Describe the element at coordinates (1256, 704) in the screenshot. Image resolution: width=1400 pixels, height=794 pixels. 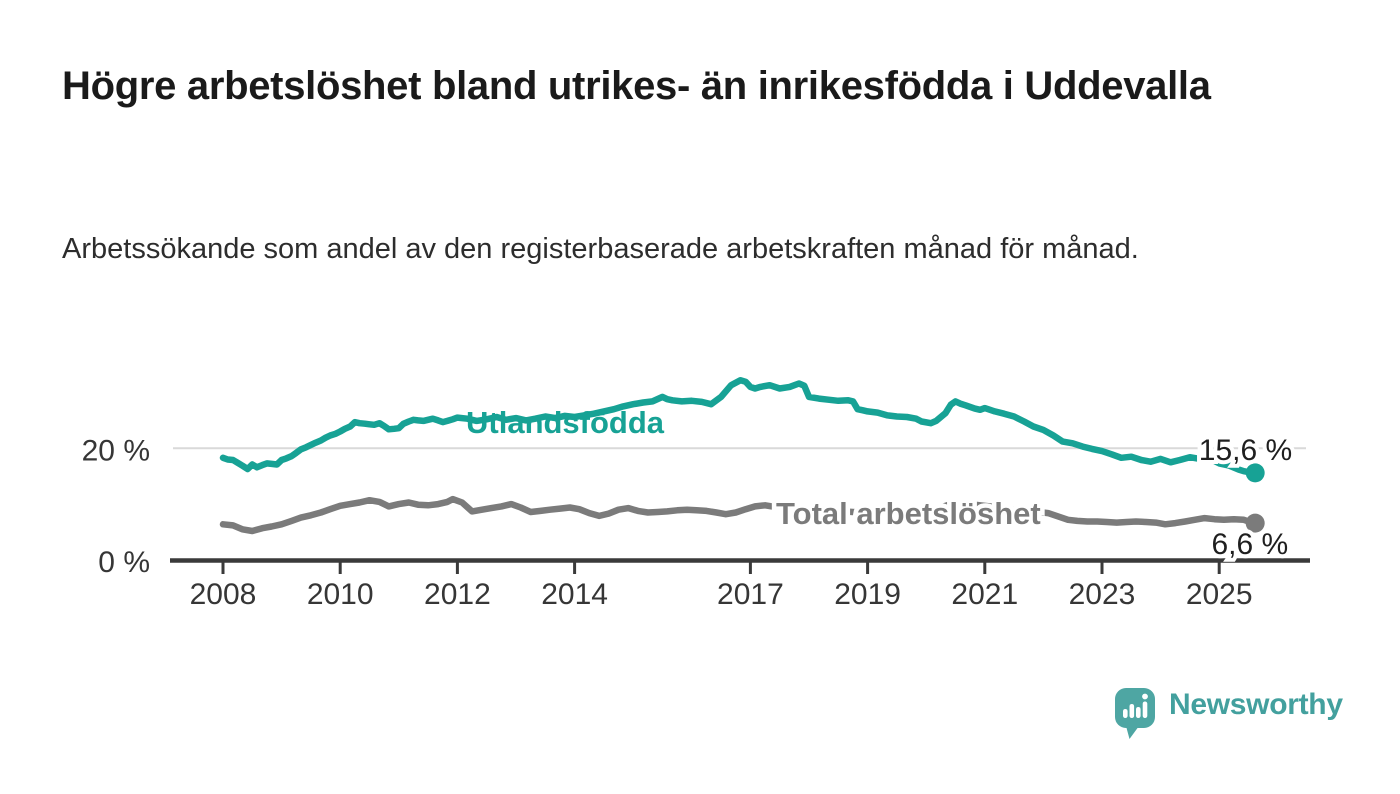
I see `brand-name: Newsworthy` at that location.